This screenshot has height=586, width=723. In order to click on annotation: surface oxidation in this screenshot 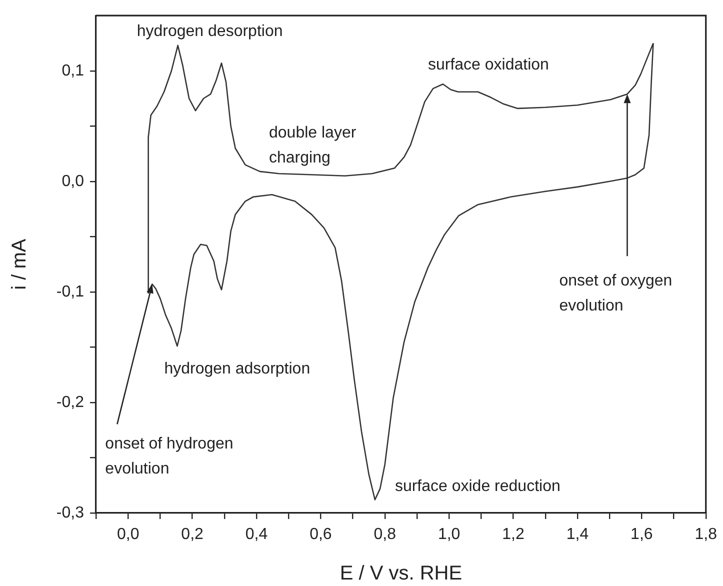, I will do `click(488, 65)`.